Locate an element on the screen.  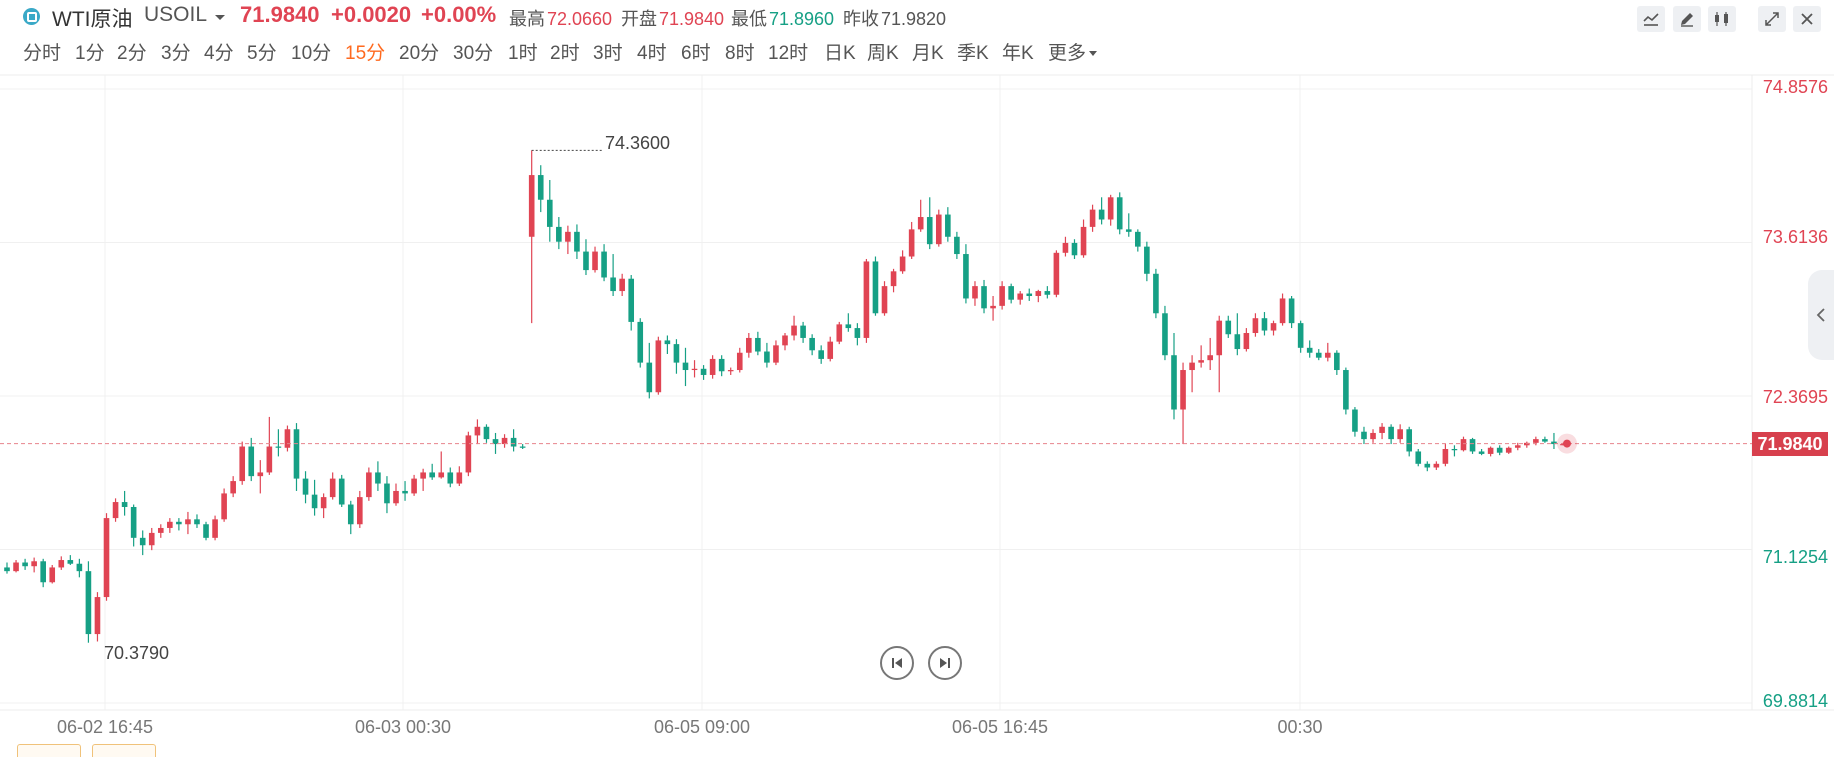
stat-open-label: 开盘 is located at coordinates (639, 19).